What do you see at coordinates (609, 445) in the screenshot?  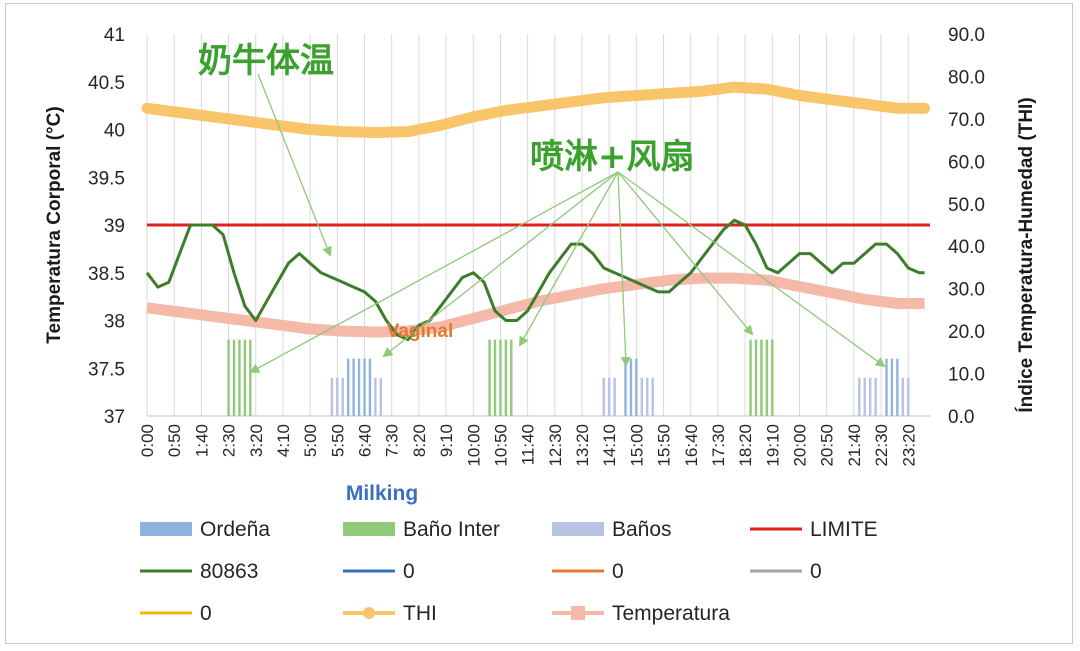 I see `x-tick-label: 14:10` at bounding box center [609, 445].